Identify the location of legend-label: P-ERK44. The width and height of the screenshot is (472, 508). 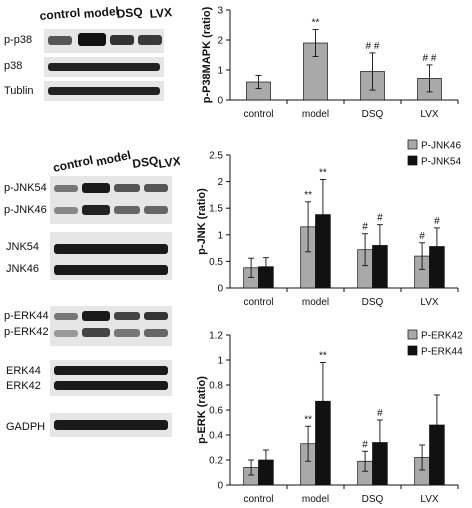
(442, 352).